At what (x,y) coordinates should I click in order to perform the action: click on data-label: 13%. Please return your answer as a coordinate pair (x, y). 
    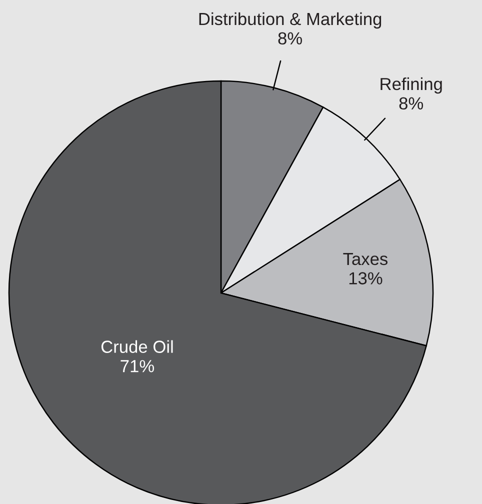
    Looking at the image, I should click on (365, 278).